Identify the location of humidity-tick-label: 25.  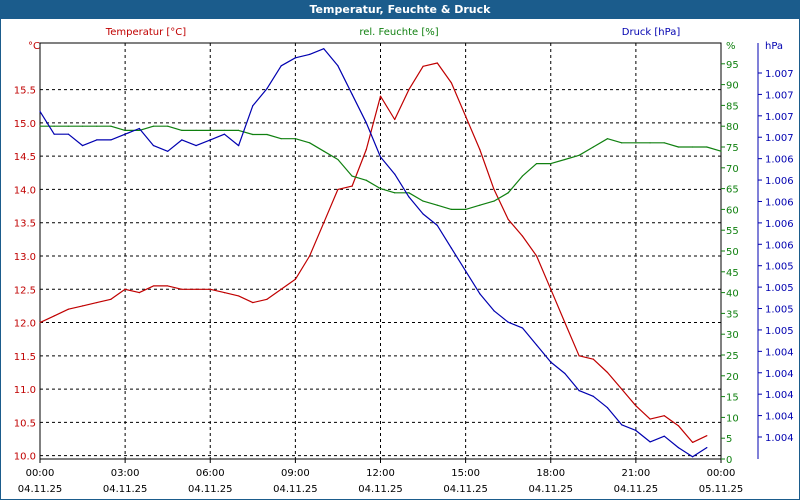
(732, 356).